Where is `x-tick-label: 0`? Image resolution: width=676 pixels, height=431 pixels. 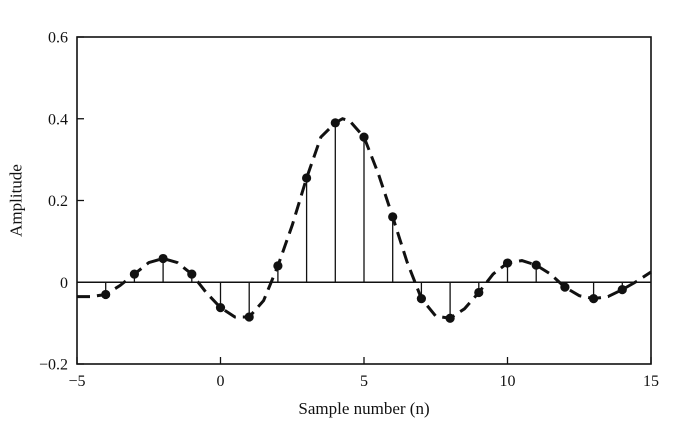
x-tick-label: 0 is located at coordinates (221, 381).